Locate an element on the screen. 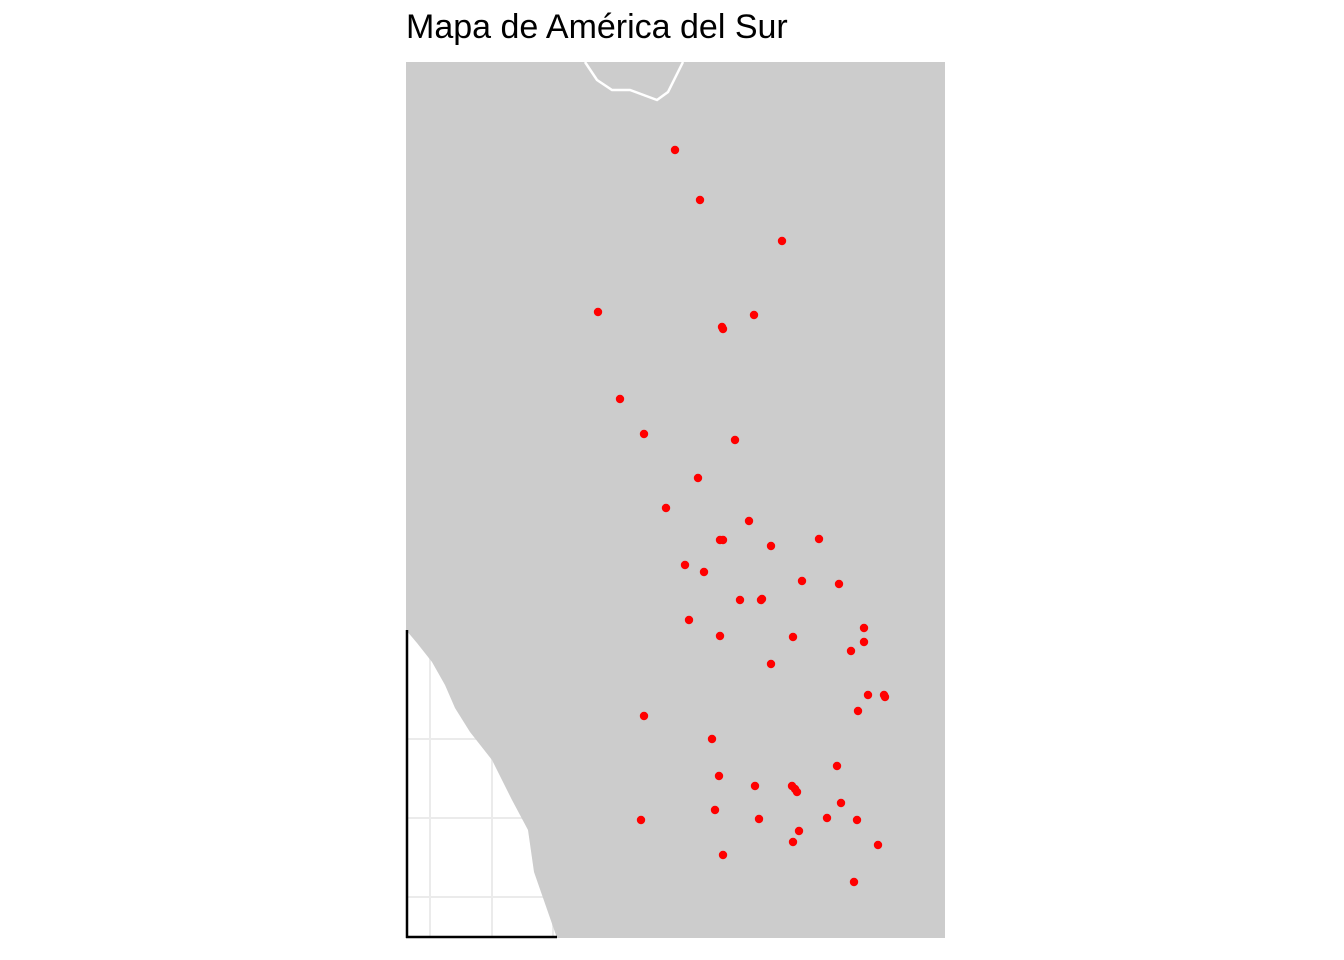 This screenshot has width=1344, height=960. country-border is located at coordinates (634, 82).